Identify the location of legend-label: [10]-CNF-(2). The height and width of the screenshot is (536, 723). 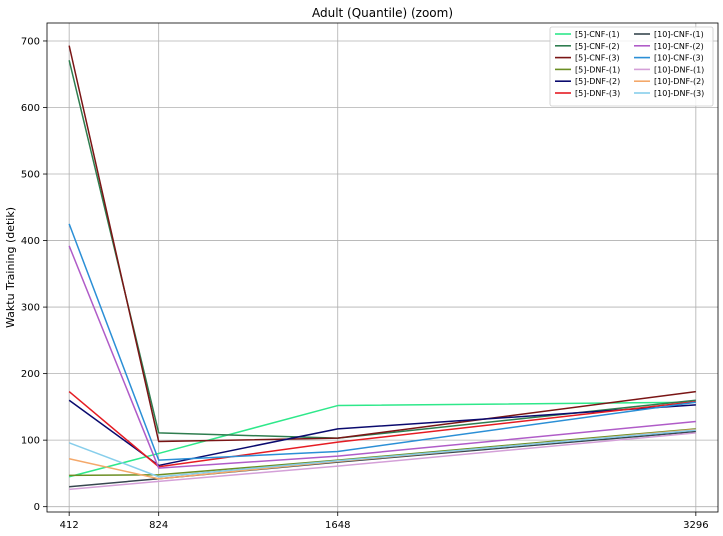
(679, 46).